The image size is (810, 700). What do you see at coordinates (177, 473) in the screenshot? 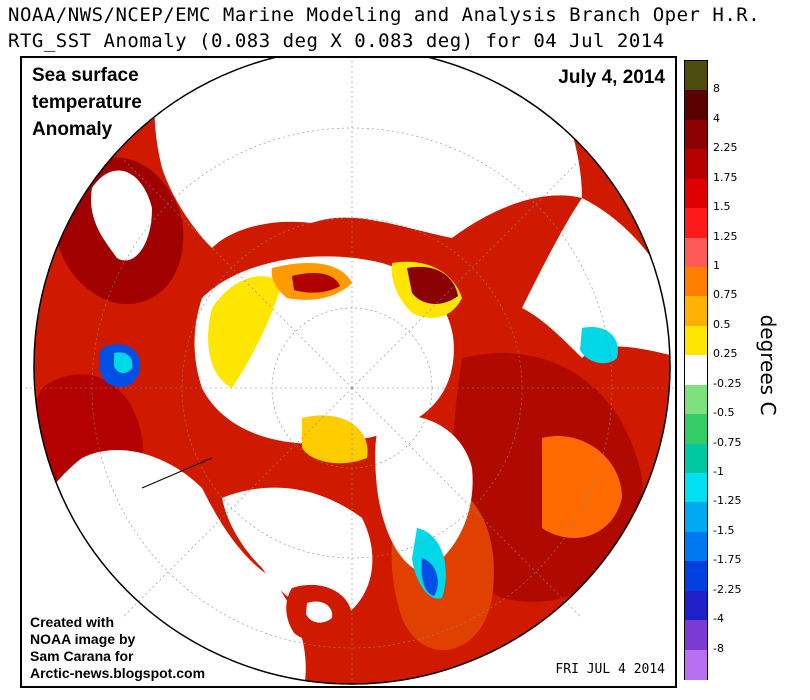
I see `boundary-line` at bounding box center [177, 473].